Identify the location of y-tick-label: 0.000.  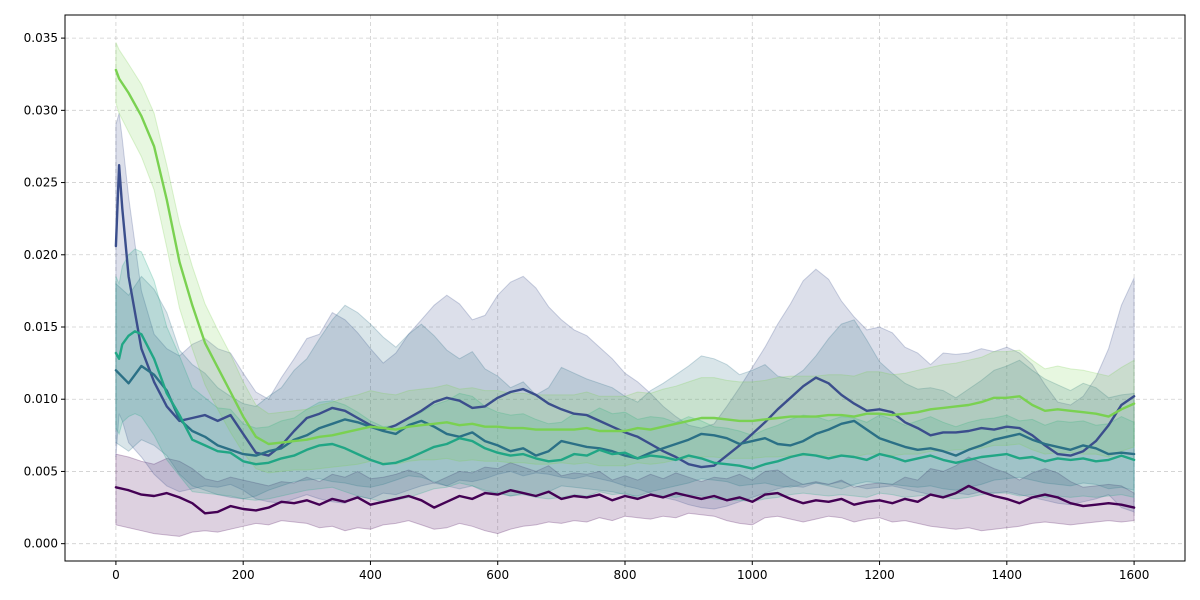
(41, 544).